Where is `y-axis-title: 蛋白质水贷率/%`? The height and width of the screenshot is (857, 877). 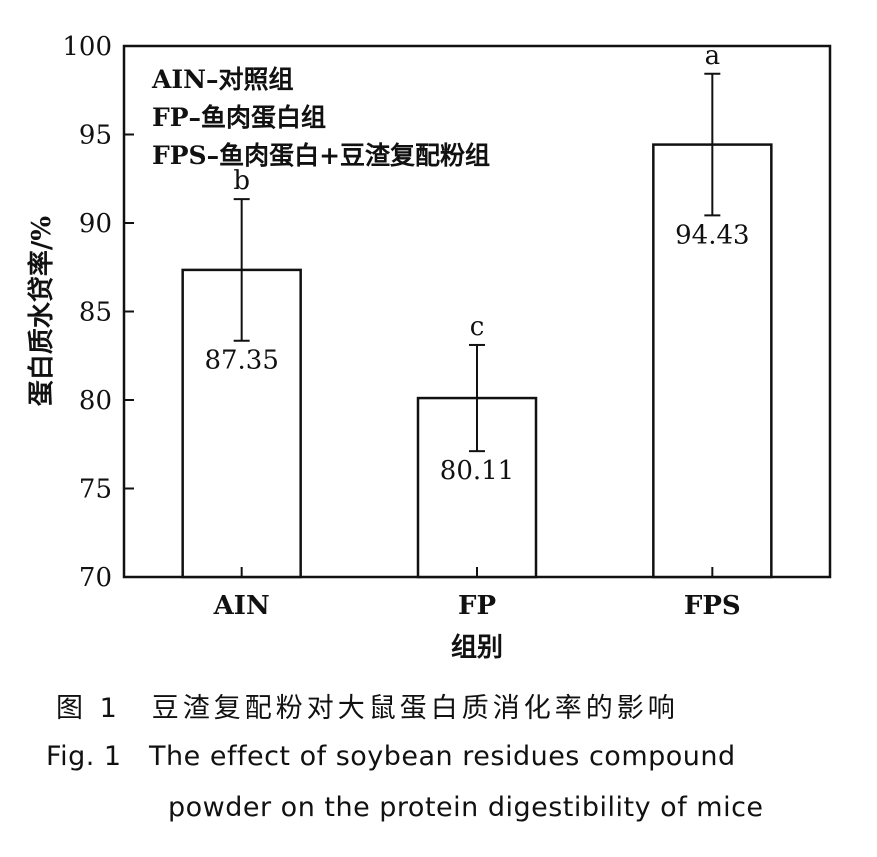
y-axis-title: 蛋白质水贷率/% is located at coordinates (41, 311).